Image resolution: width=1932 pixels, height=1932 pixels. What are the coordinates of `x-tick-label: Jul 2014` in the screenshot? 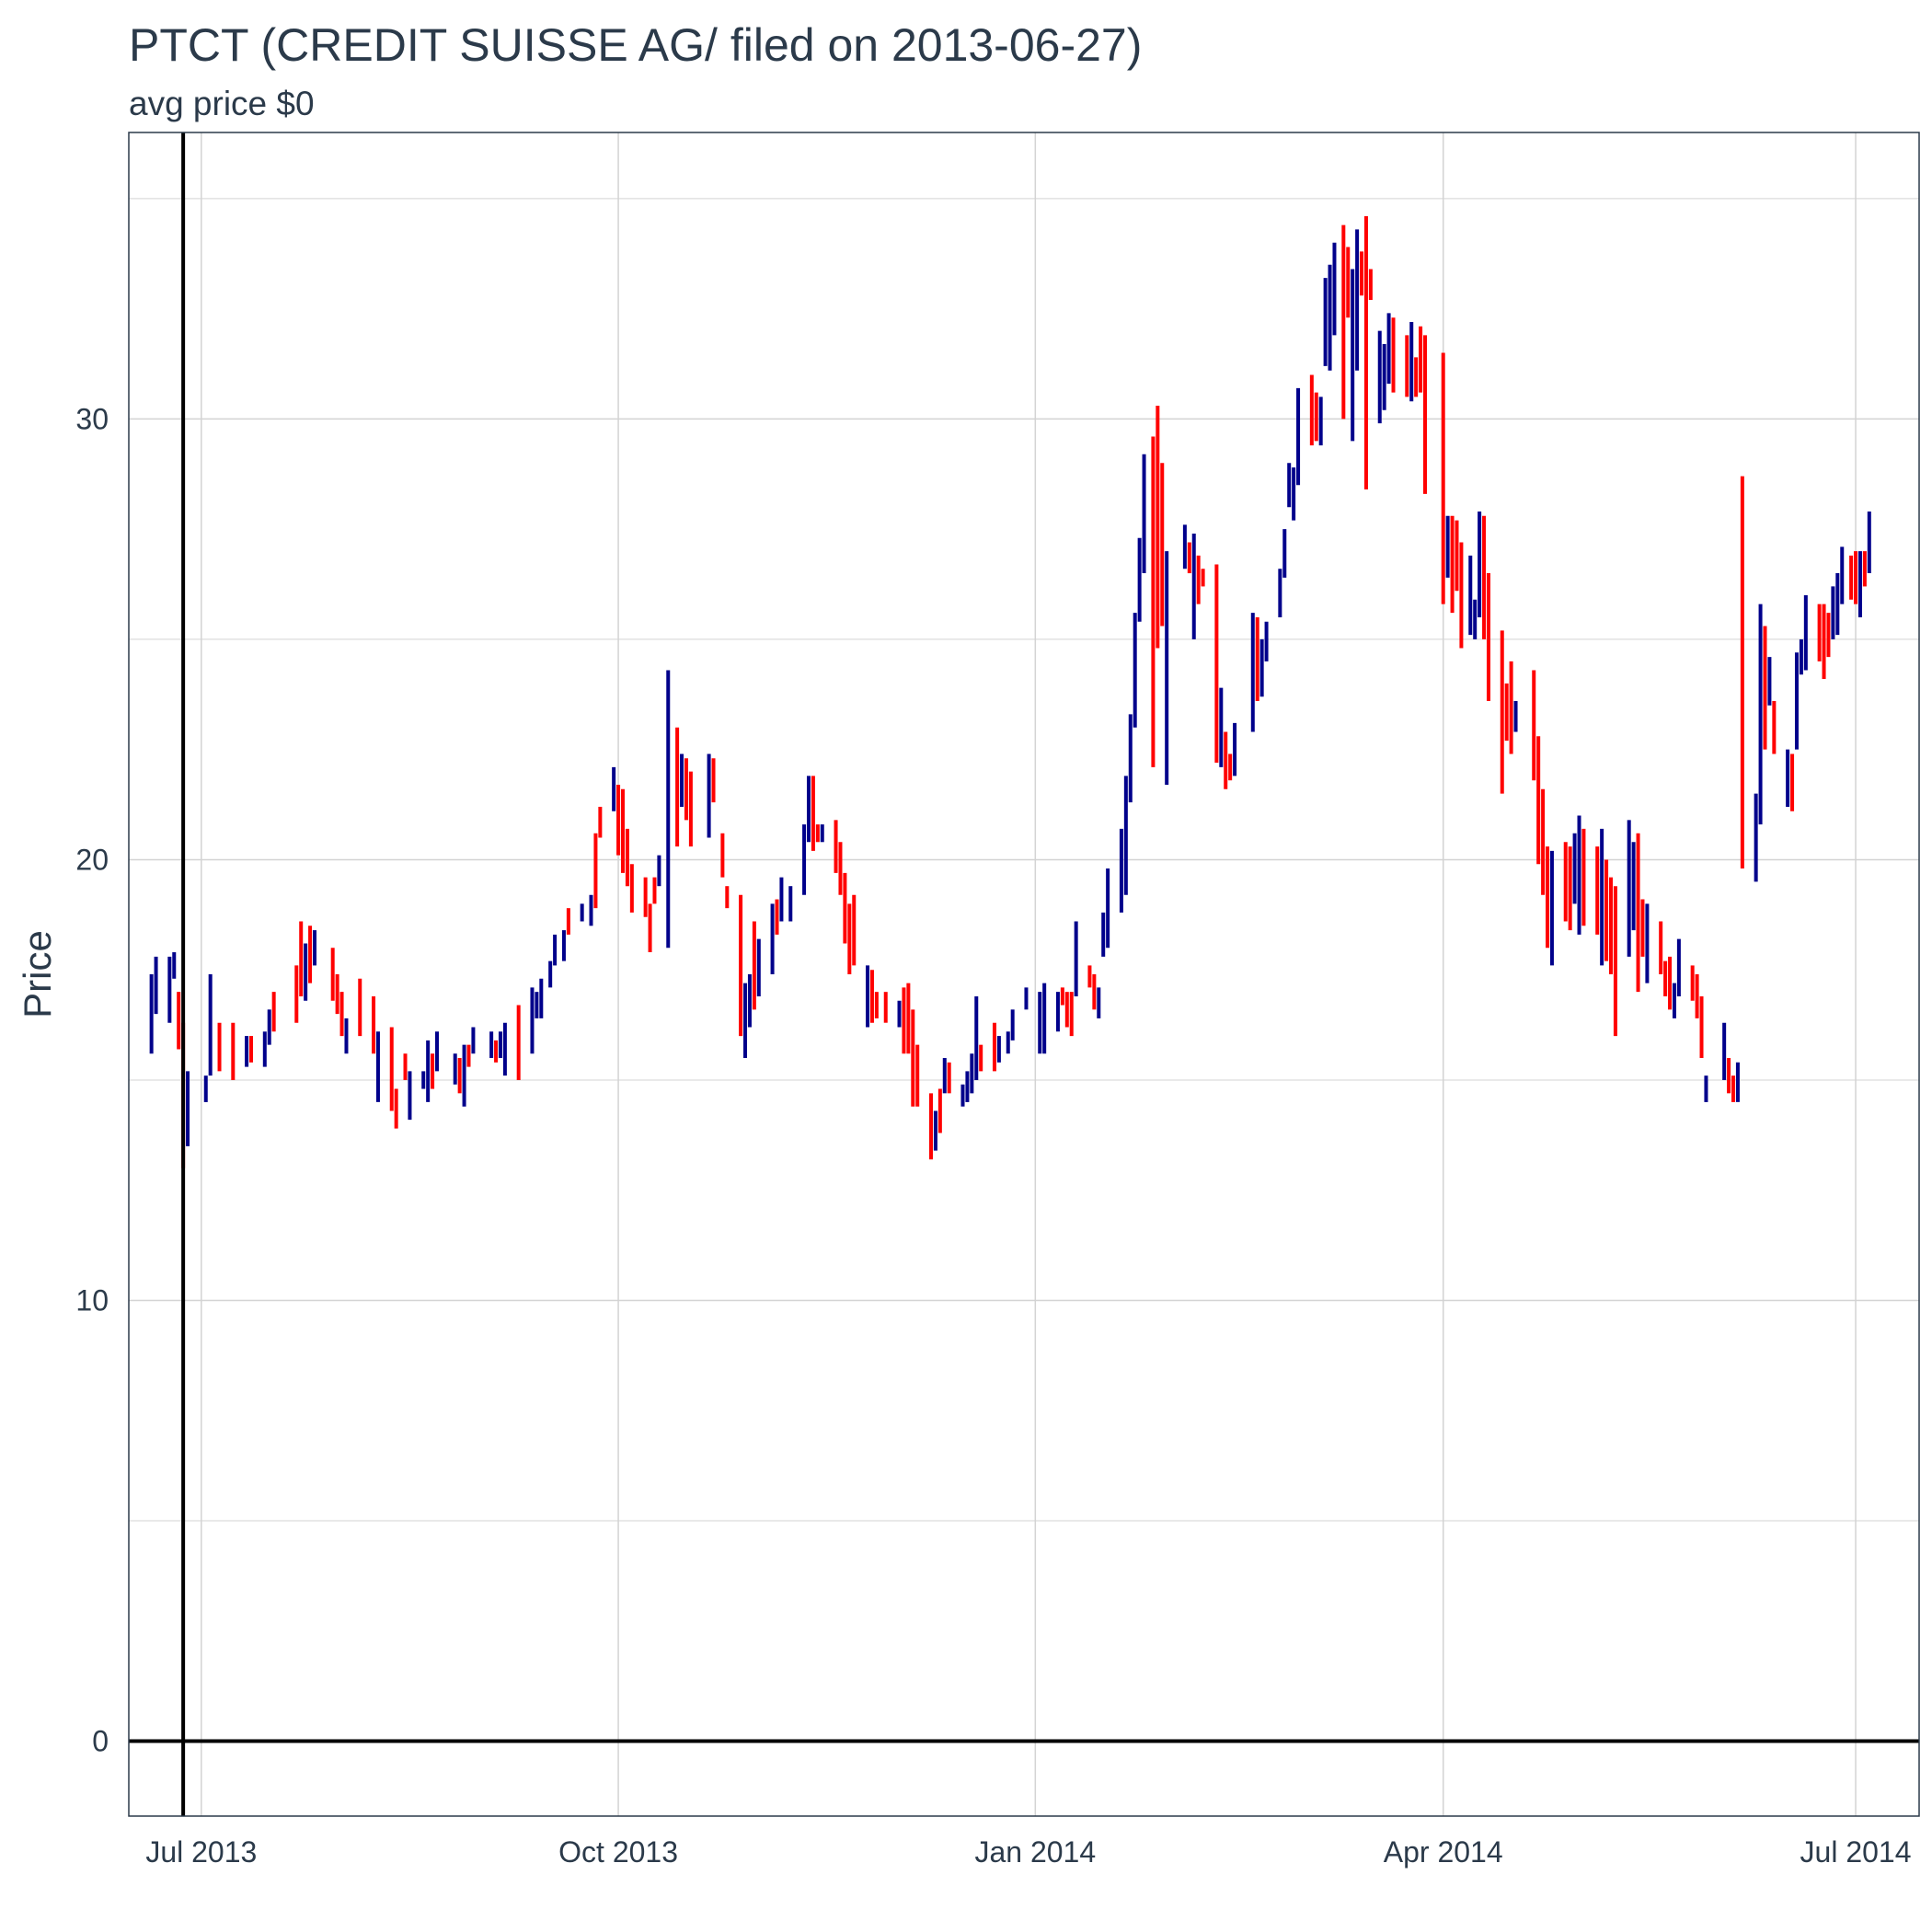 It's located at (1856, 1852).